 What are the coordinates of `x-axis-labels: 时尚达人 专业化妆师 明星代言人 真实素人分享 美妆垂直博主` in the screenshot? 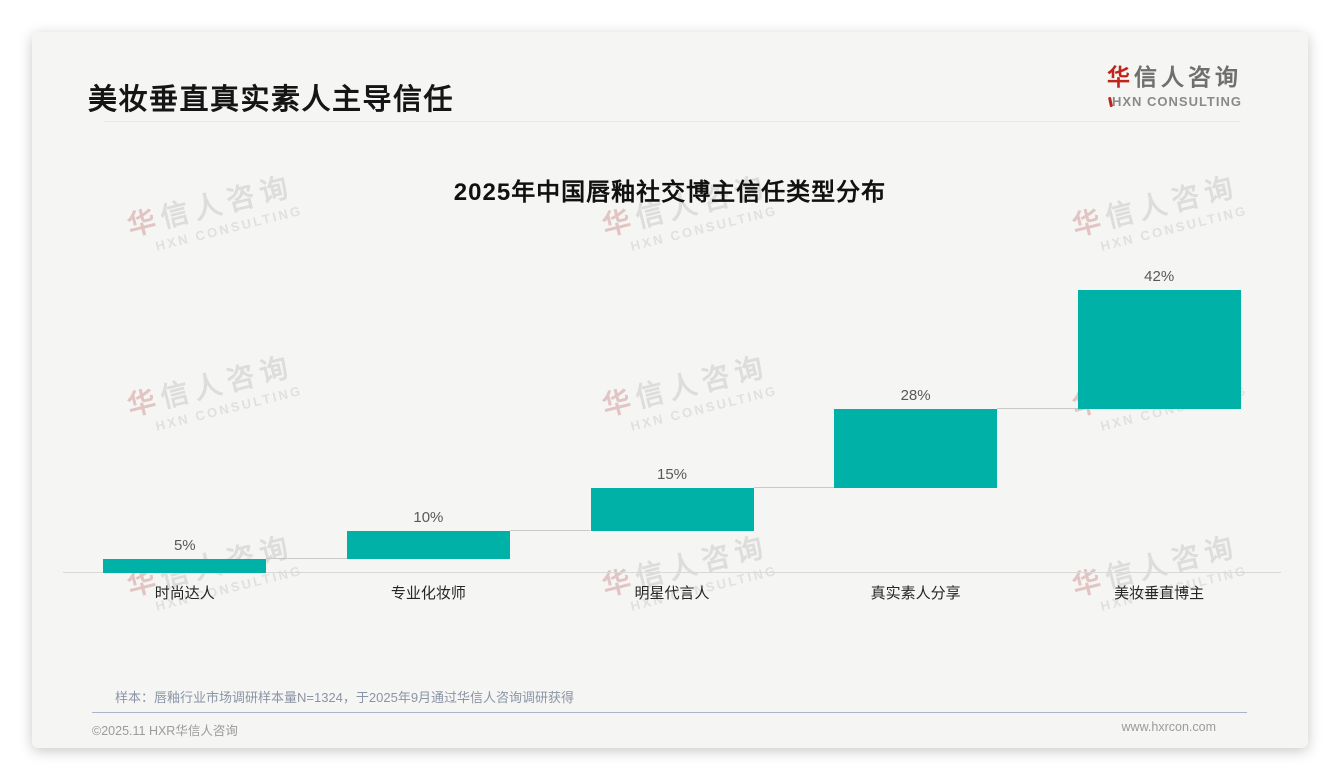 It's located at (672, 594).